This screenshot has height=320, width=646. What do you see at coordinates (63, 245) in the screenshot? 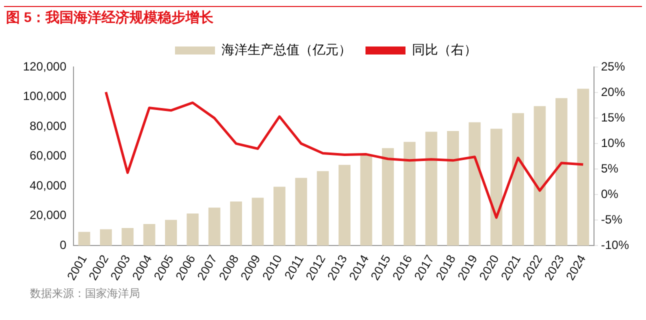
I see `y-tick-label: 0` at bounding box center [63, 245].